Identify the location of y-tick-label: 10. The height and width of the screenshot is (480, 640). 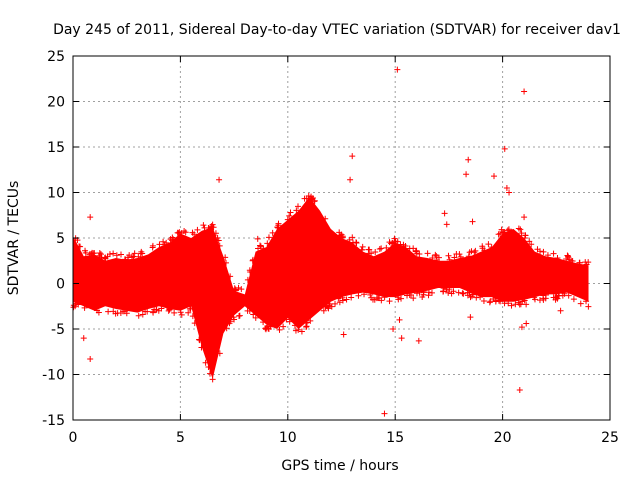
(56, 194).